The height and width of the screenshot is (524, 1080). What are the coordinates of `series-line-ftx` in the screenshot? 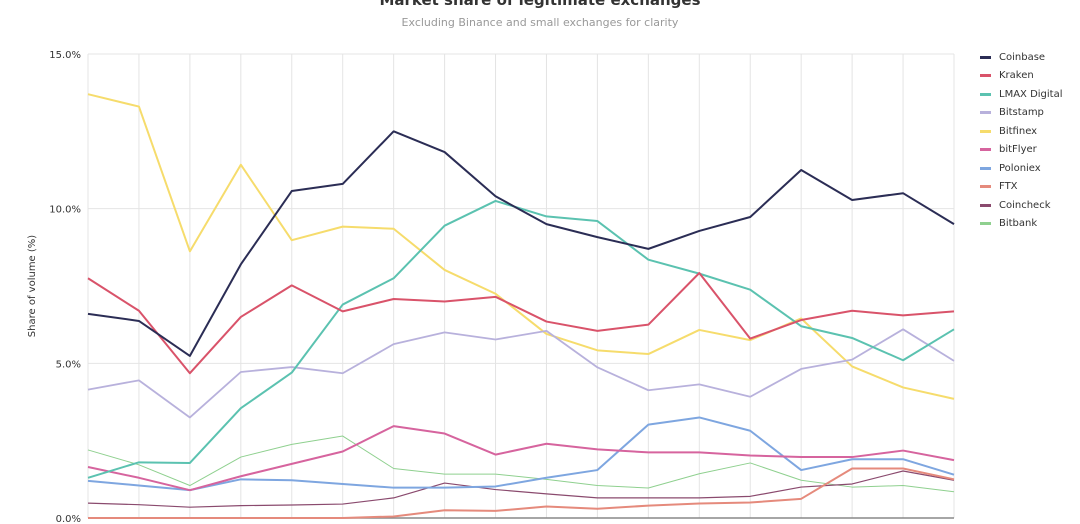 It's located at (521, 493).